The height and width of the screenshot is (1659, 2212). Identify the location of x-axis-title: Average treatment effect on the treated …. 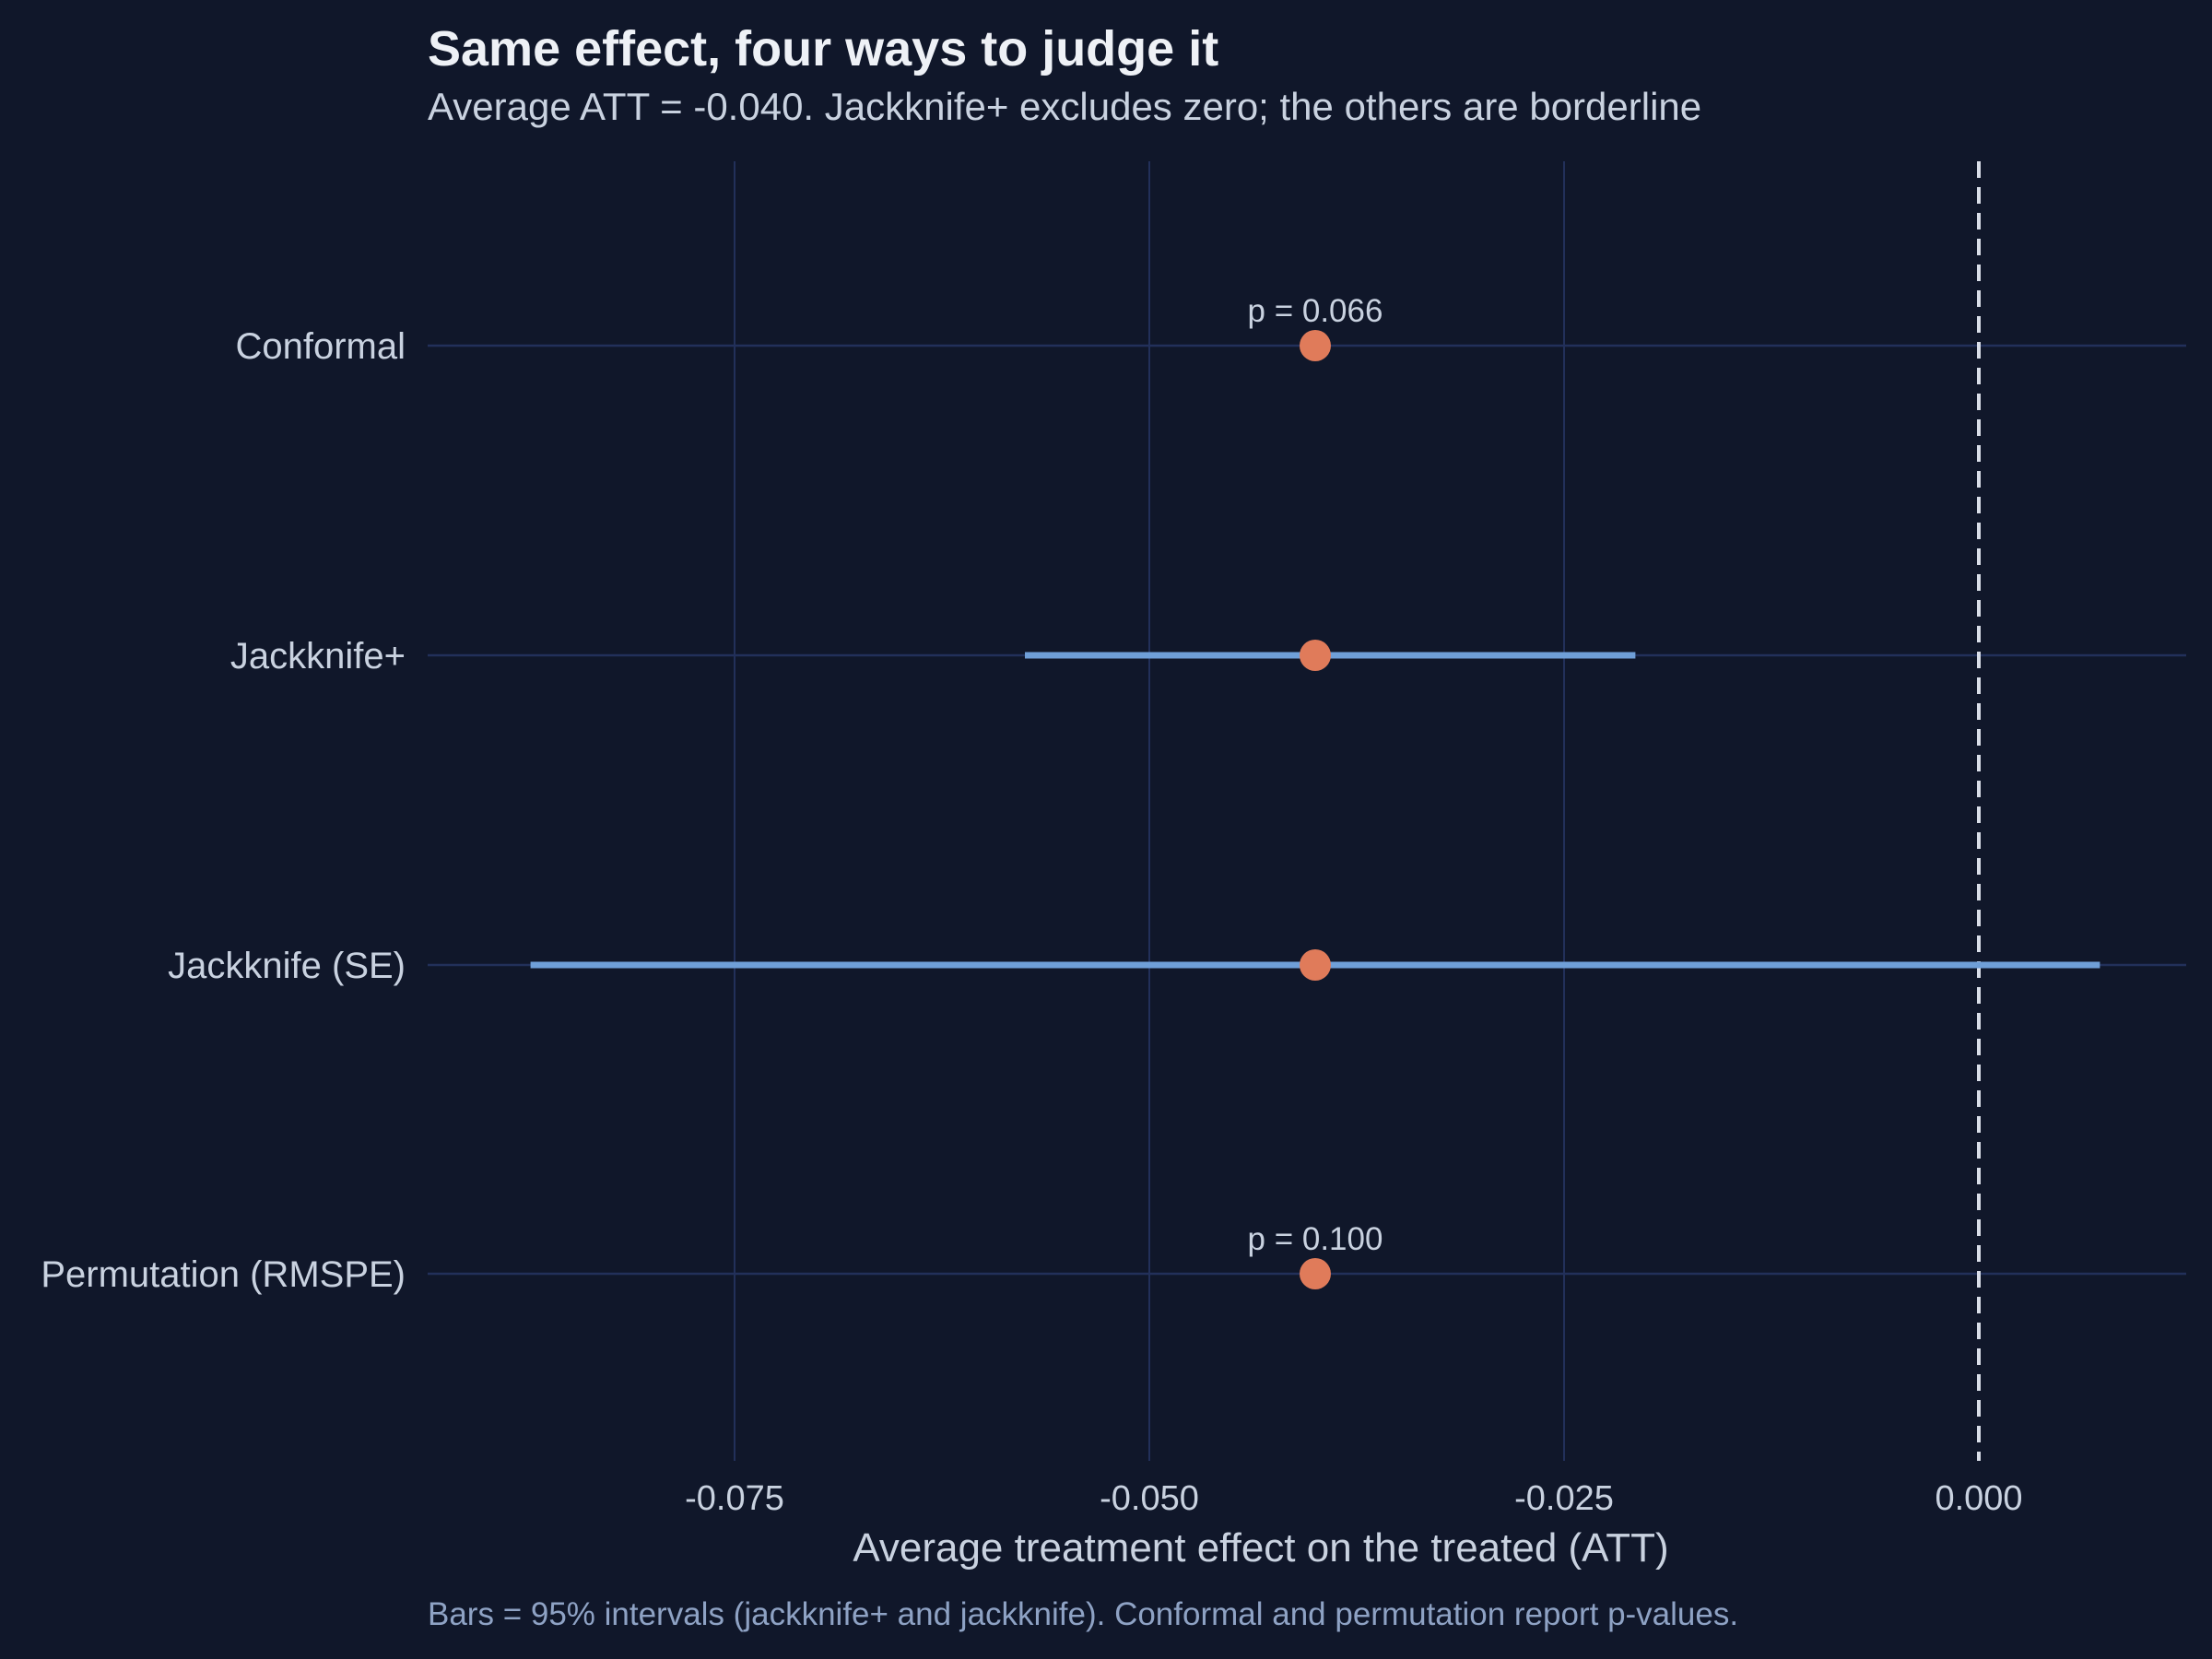
(1260, 1548).